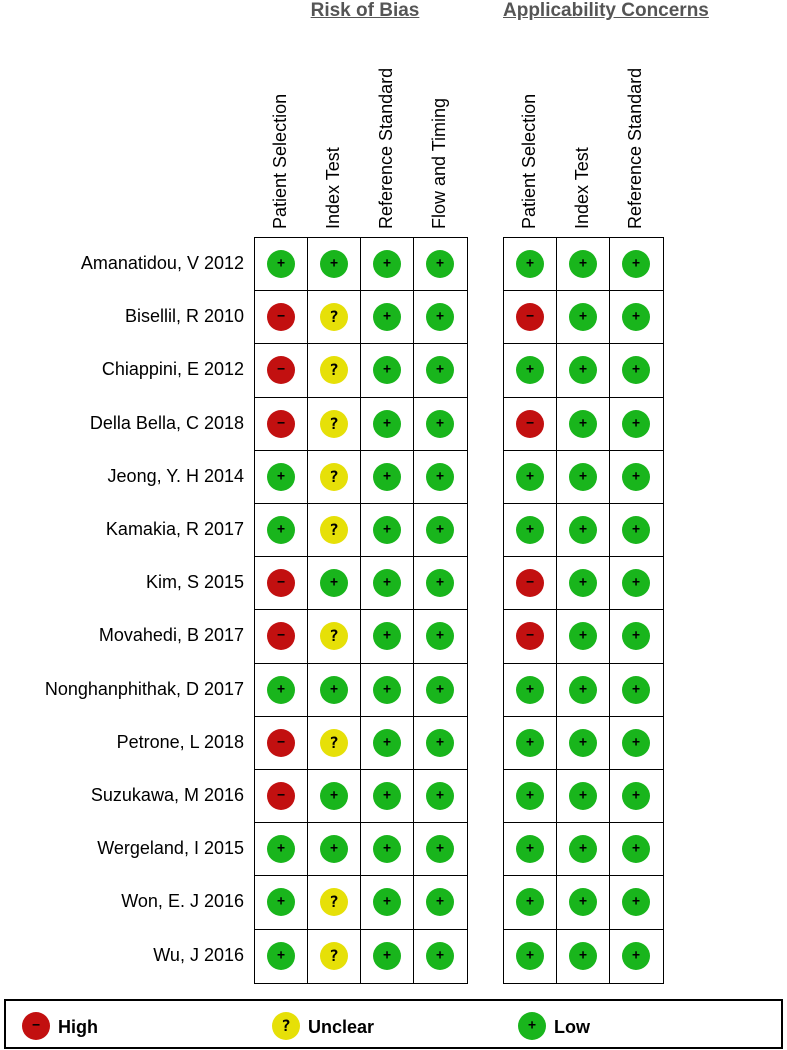 The height and width of the screenshot is (1050, 787). What do you see at coordinates (166, 422) in the screenshot?
I see `study-label: Della Bella, C 2018` at bounding box center [166, 422].